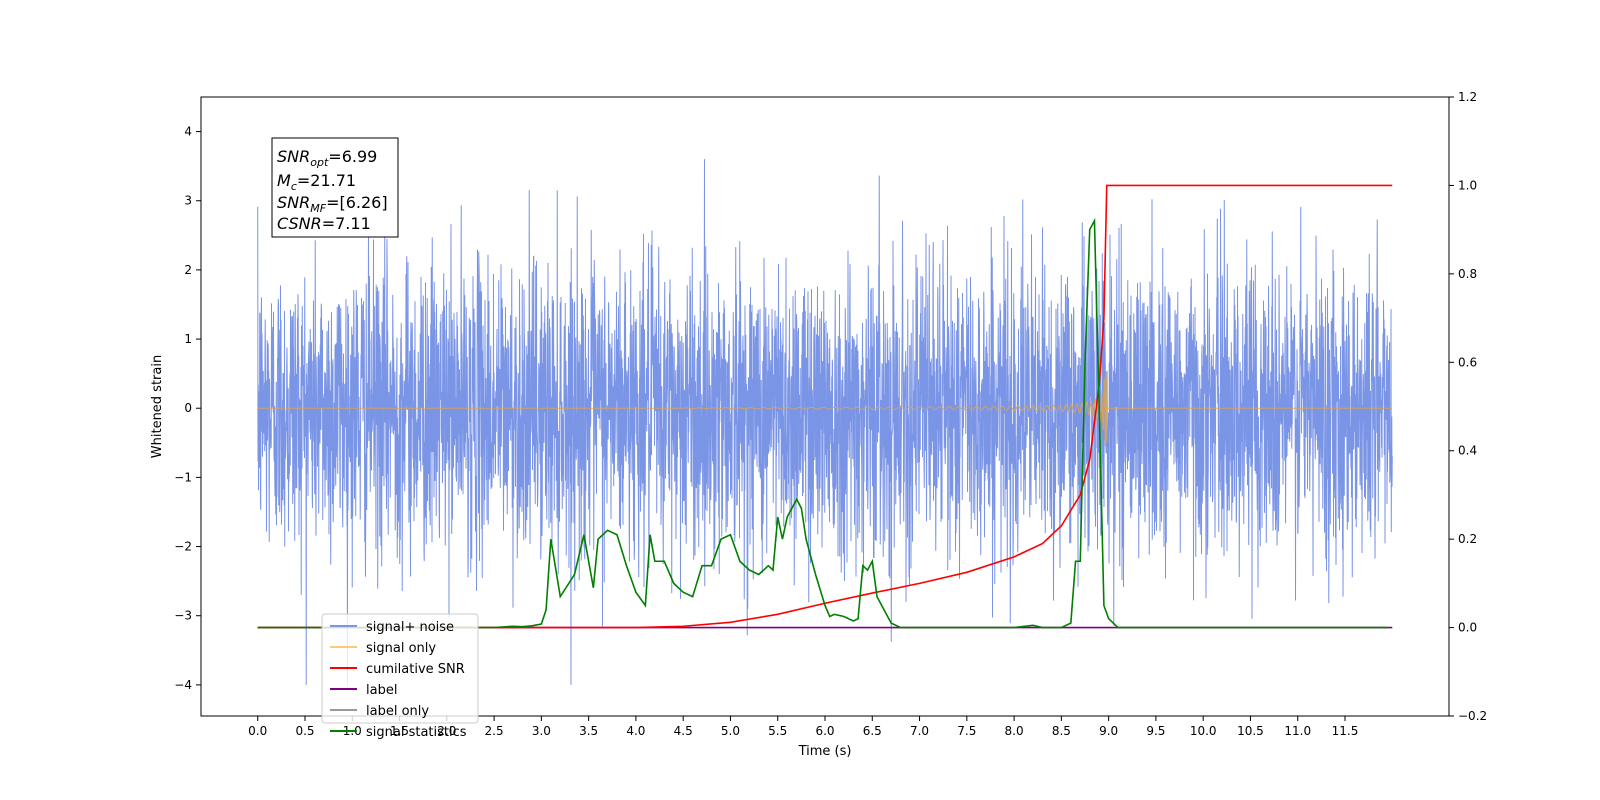 This screenshot has height=800, width=1600. What do you see at coordinates (1108, 731) in the screenshot?
I see `x-tick-label: 9.0` at bounding box center [1108, 731].